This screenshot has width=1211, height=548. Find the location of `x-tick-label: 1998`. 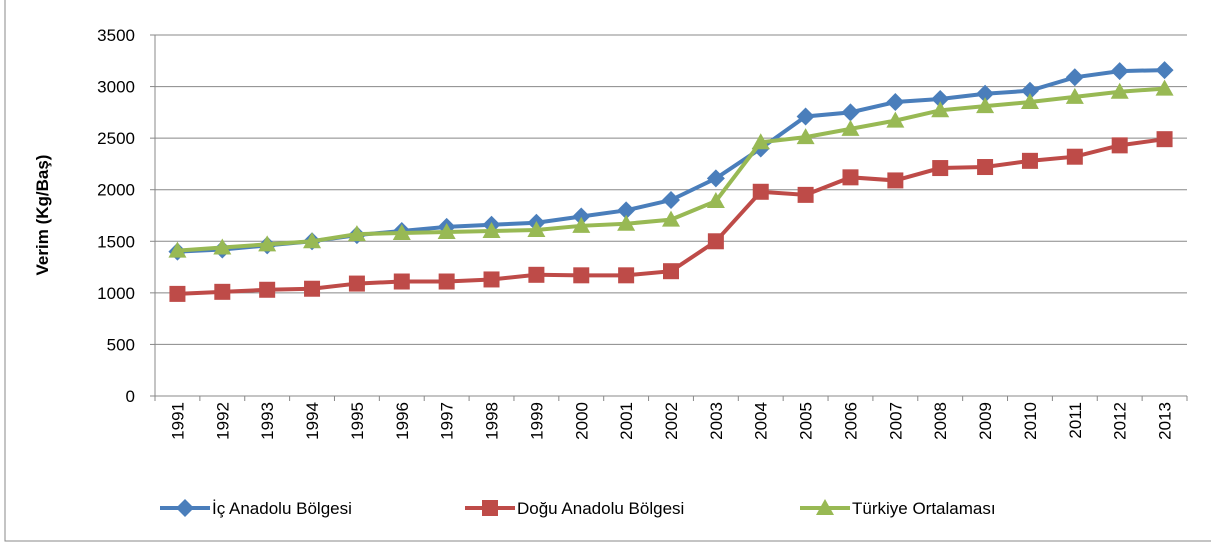

x-tick-label: 1998 is located at coordinates (492, 421).